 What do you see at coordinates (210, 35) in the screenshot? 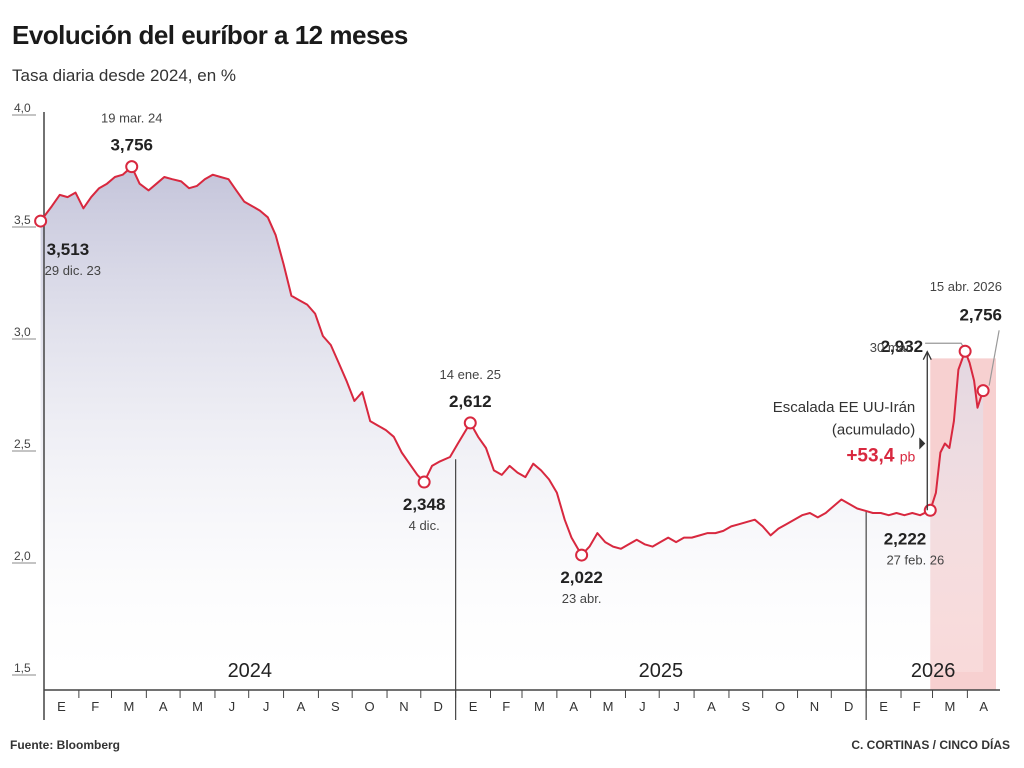
I see `chart-title: Evolución del euríbor a 12 meses` at bounding box center [210, 35].